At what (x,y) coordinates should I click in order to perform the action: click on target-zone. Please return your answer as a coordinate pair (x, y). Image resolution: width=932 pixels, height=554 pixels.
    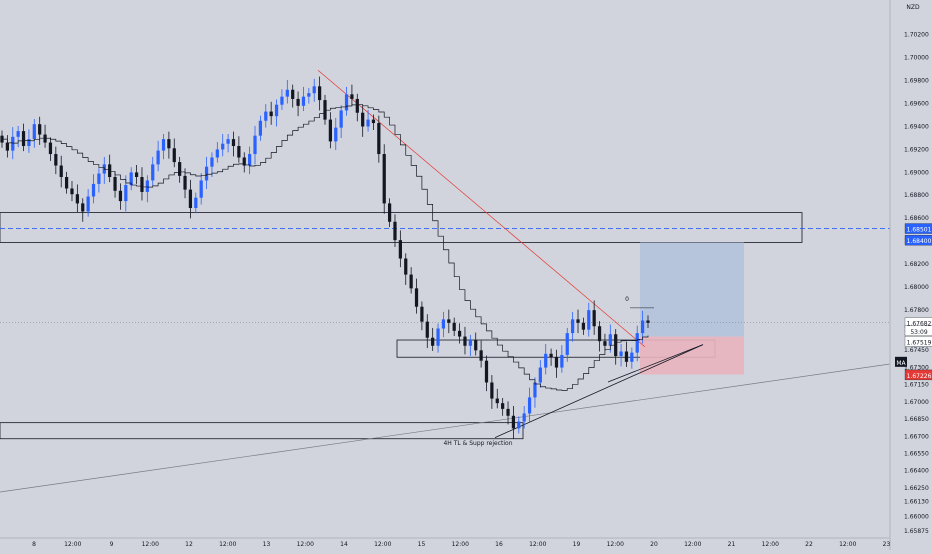
    Looking at the image, I should click on (692, 289).